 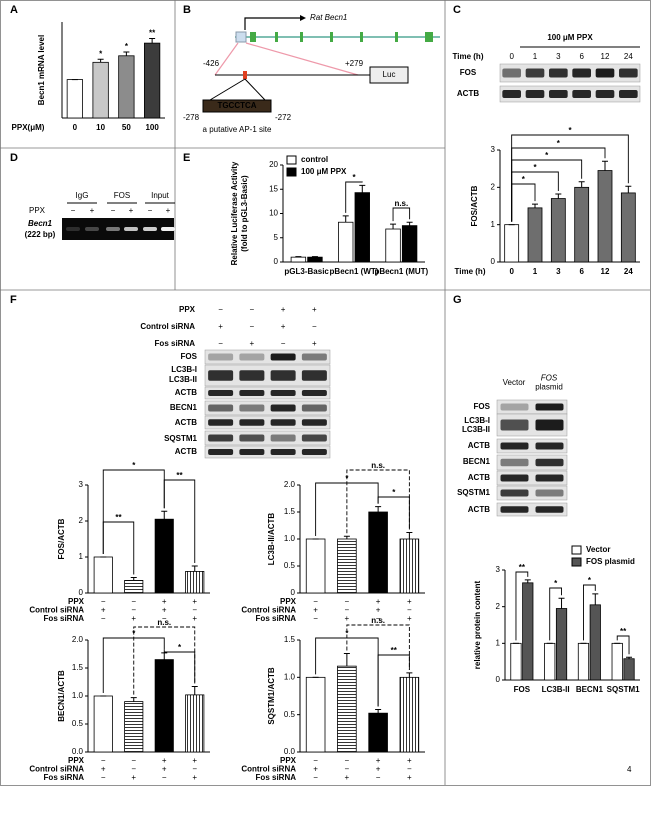 What do you see at coordinates (290, 565) in the screenshot?
I see `y-tick-label: 0.5` at bounding box center [290, 565].